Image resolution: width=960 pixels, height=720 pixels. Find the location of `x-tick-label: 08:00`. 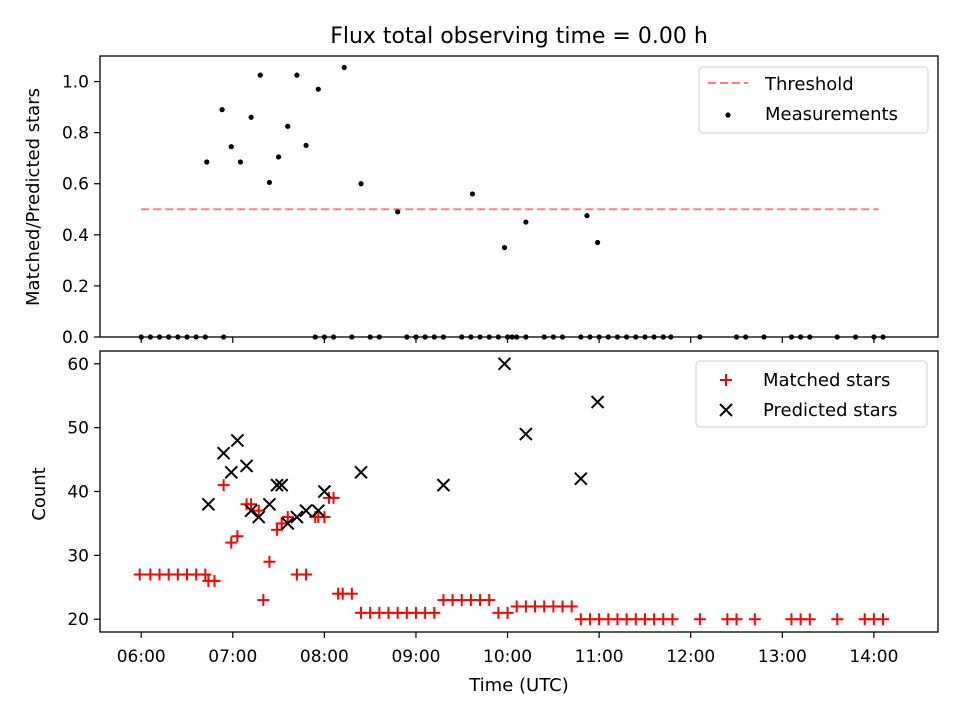

x-tick-label: 08:00 is located at coordinates (324, 657).